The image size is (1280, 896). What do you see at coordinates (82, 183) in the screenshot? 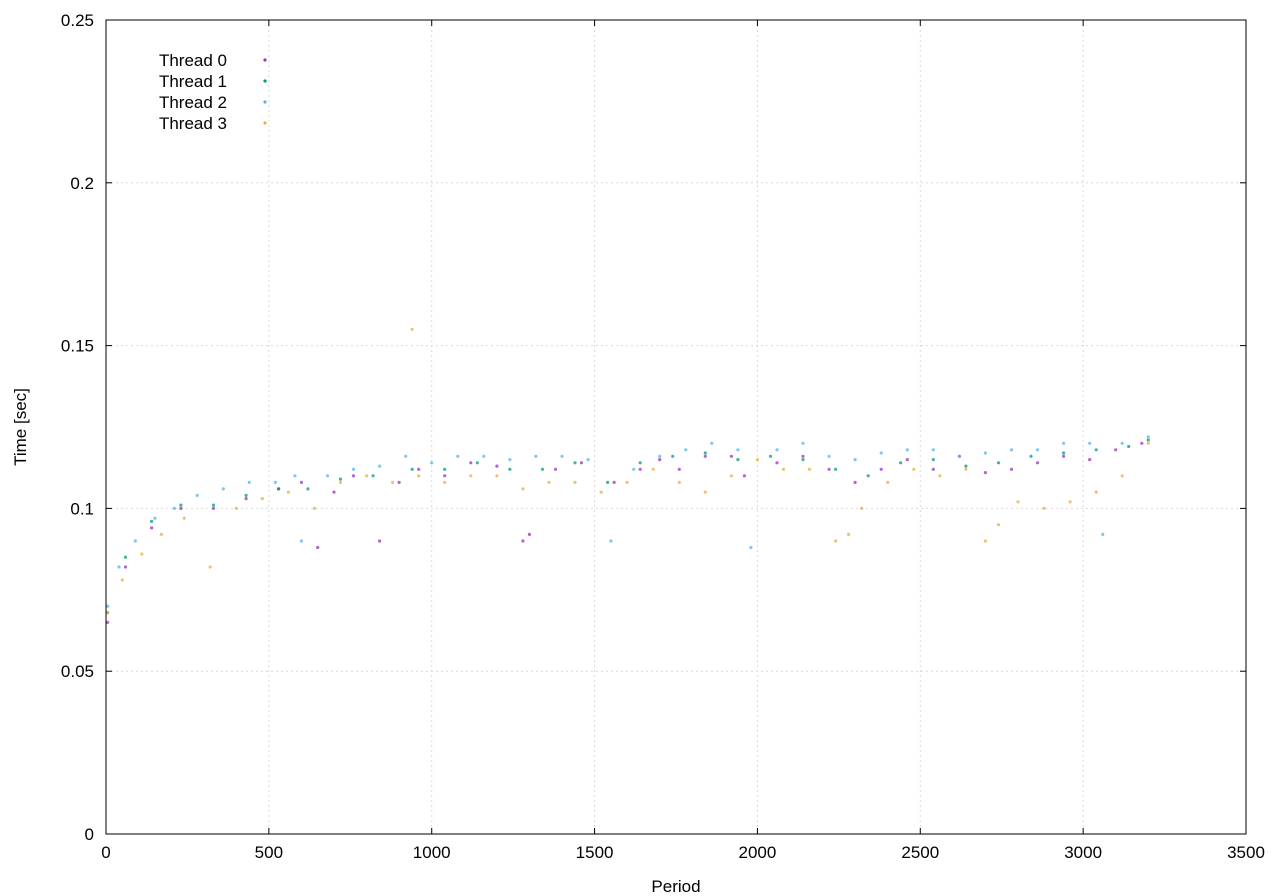
I see `y-tick-label: 0.2` at bounding box center [82, 183].